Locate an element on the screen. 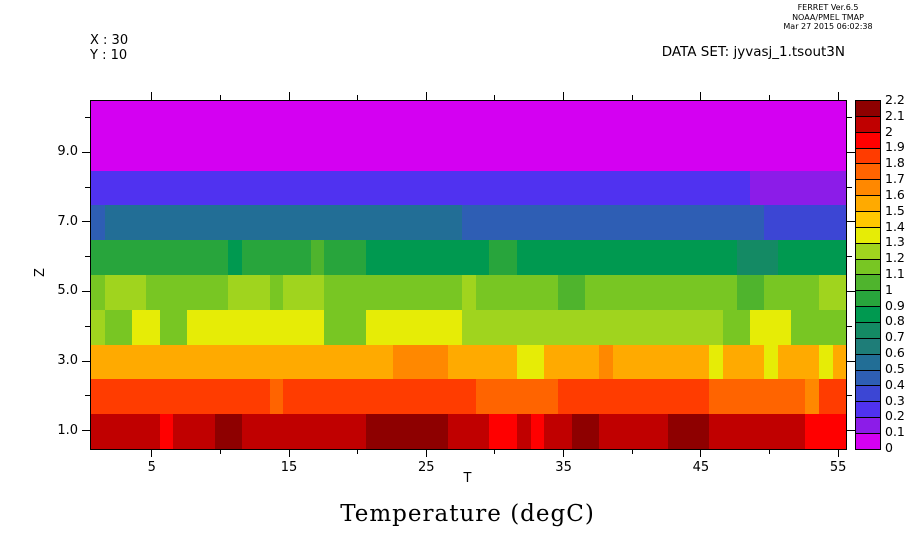  y-minor-tick-right is located at coordinates (849, 117).